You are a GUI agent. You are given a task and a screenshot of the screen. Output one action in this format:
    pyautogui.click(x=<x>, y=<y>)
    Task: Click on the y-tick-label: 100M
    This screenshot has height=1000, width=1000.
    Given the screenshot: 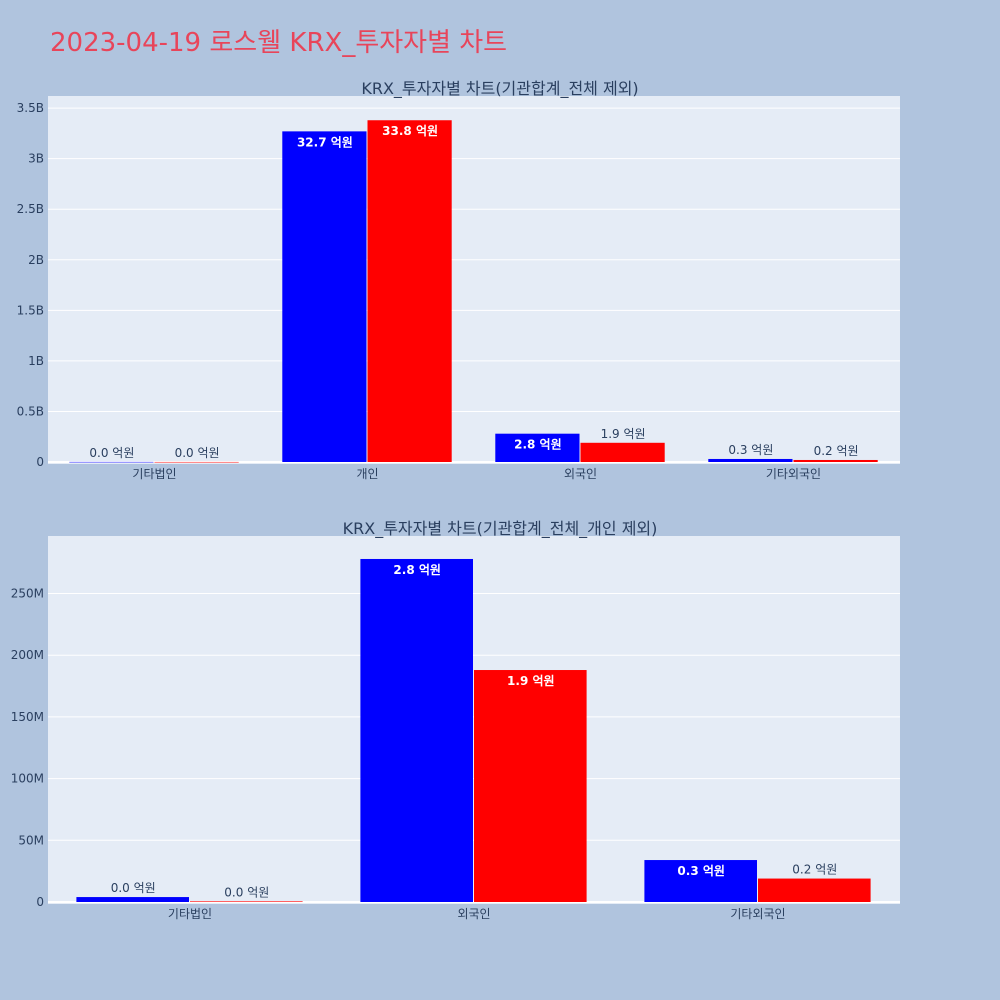 What is the action you would take?
    pyautogui.click(x=27, y=779)
    